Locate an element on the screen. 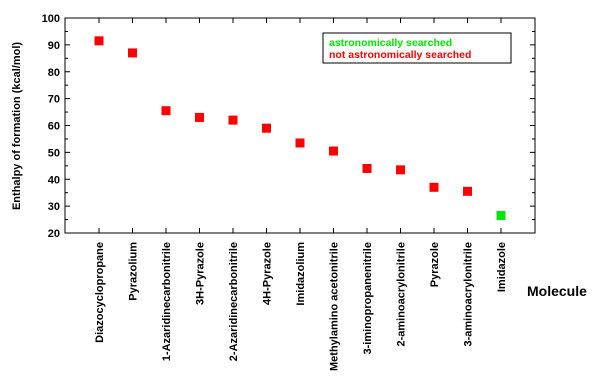 The height and width of the screenshot is (385, 611). x-axis-title: Molecule is located at coordinates (557, 291).